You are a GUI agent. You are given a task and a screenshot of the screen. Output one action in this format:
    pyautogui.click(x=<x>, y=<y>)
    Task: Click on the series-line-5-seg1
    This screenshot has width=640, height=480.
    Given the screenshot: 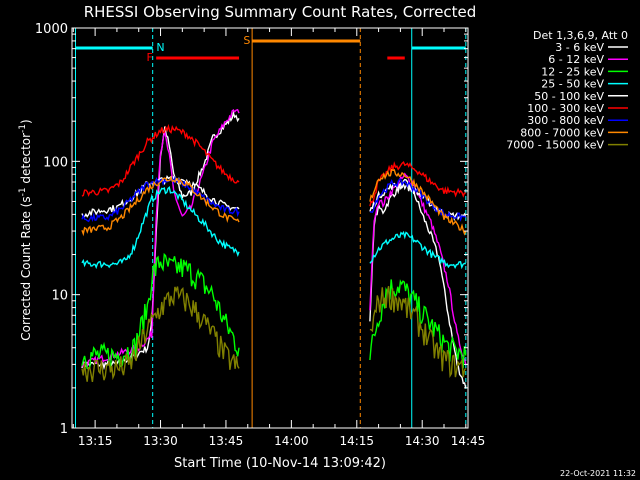 What is the action you would take?
    pyautogui.click(x=160, y=160)
    